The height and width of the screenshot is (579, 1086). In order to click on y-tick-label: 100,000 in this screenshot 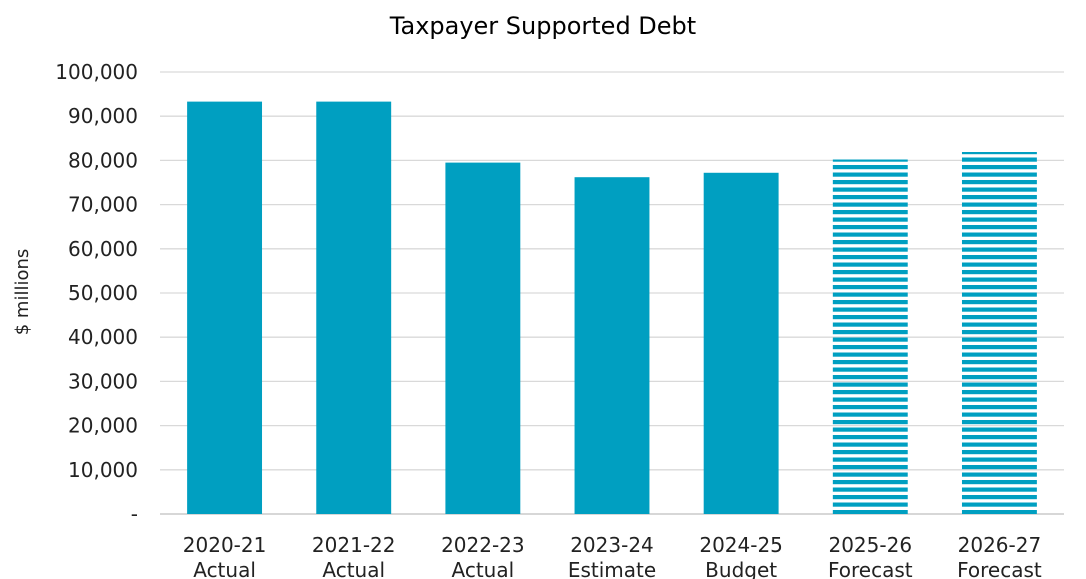, I will do `click(96, 72)`.